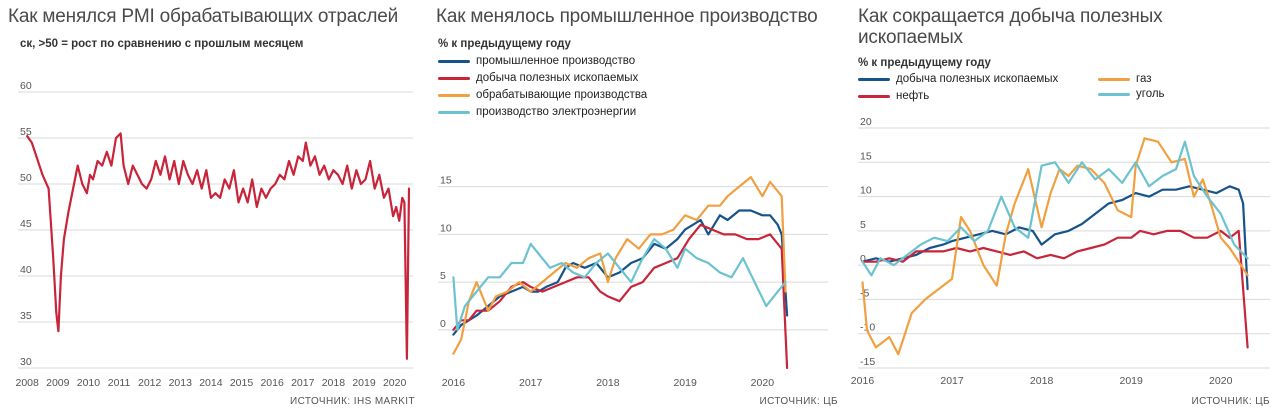 This screenshot has height=417, width=1280. I want to click on legend-item: нефть, so click(893, 96).